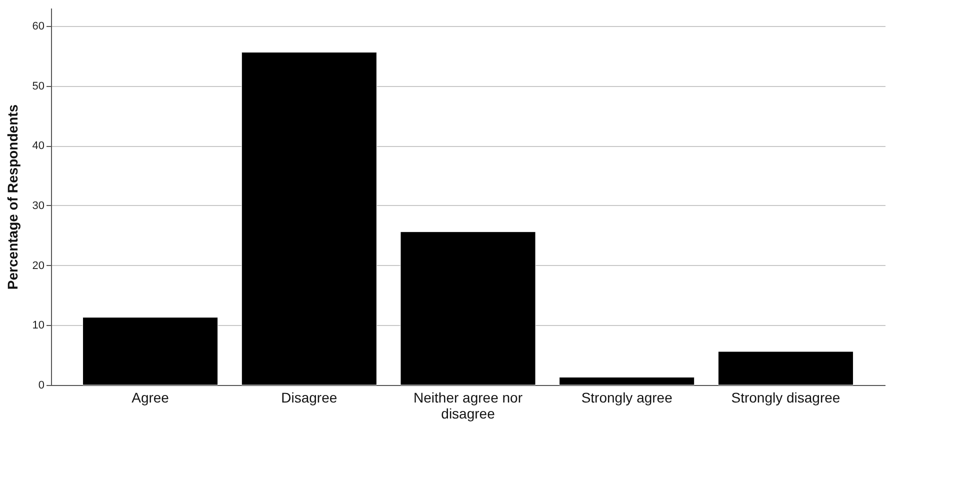 This screenshot has height=482, width=969. Describe the element at coordinates (151, 398) in the screenshot. I see `x-tick-label: Agree` at that location.